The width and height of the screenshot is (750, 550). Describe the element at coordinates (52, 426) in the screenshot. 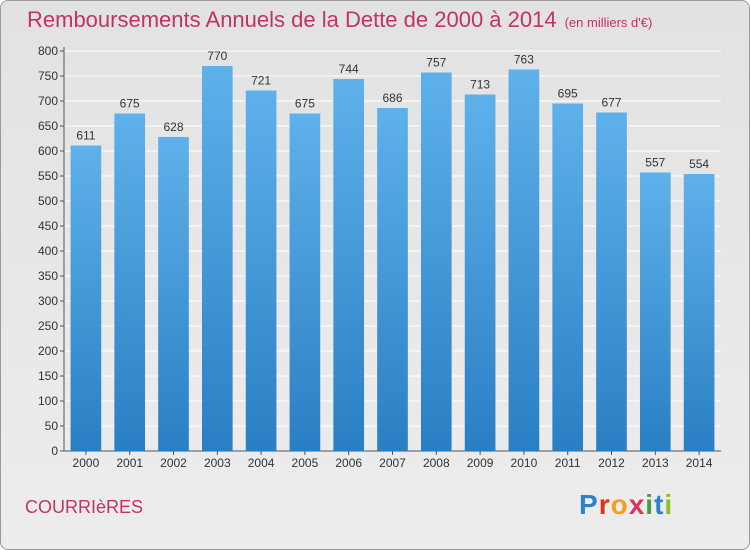

I see `y-tick-label: 50` at that location.